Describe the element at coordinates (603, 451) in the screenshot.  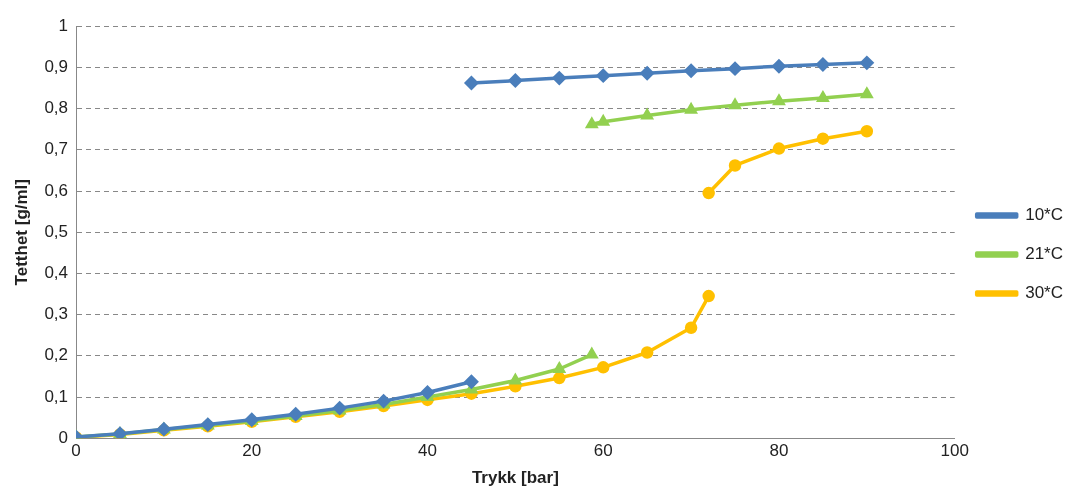
I see `x-tick-label: 60` at that location.